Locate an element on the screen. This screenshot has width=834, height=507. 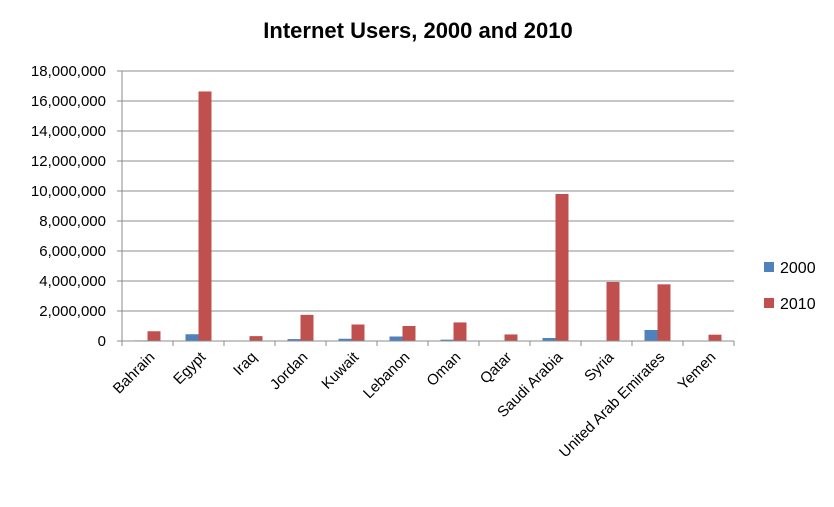
x-tick-label: Lebanon is located at coordinates (386, 375).